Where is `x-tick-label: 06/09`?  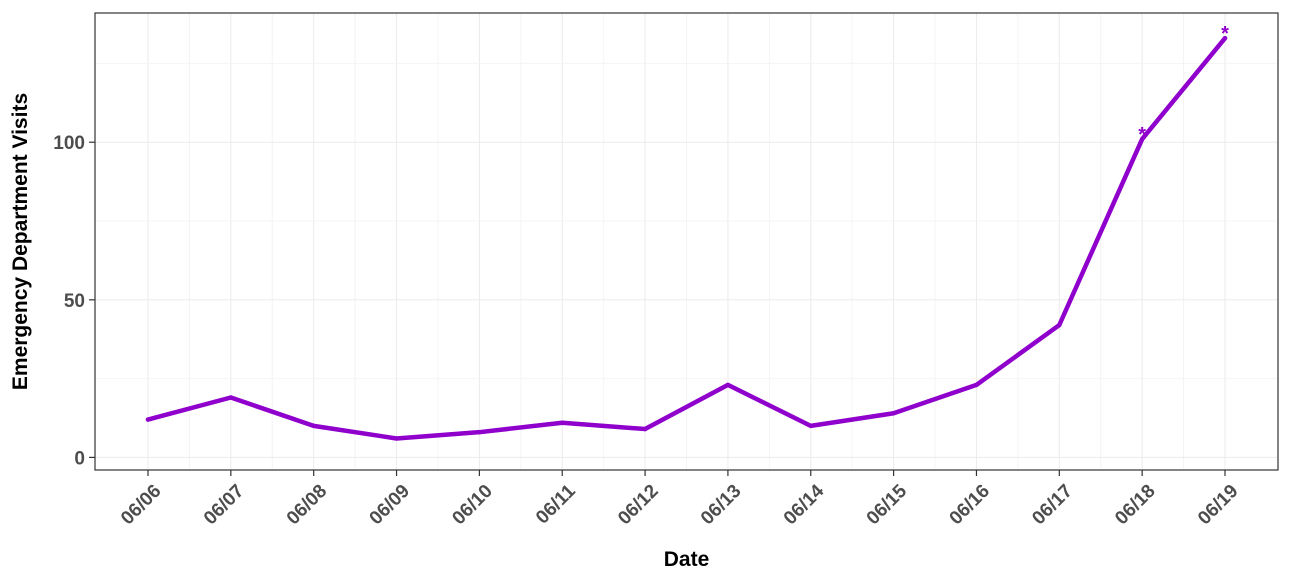
x-tick-label: 06/09 is located at coordinates (390, 505).